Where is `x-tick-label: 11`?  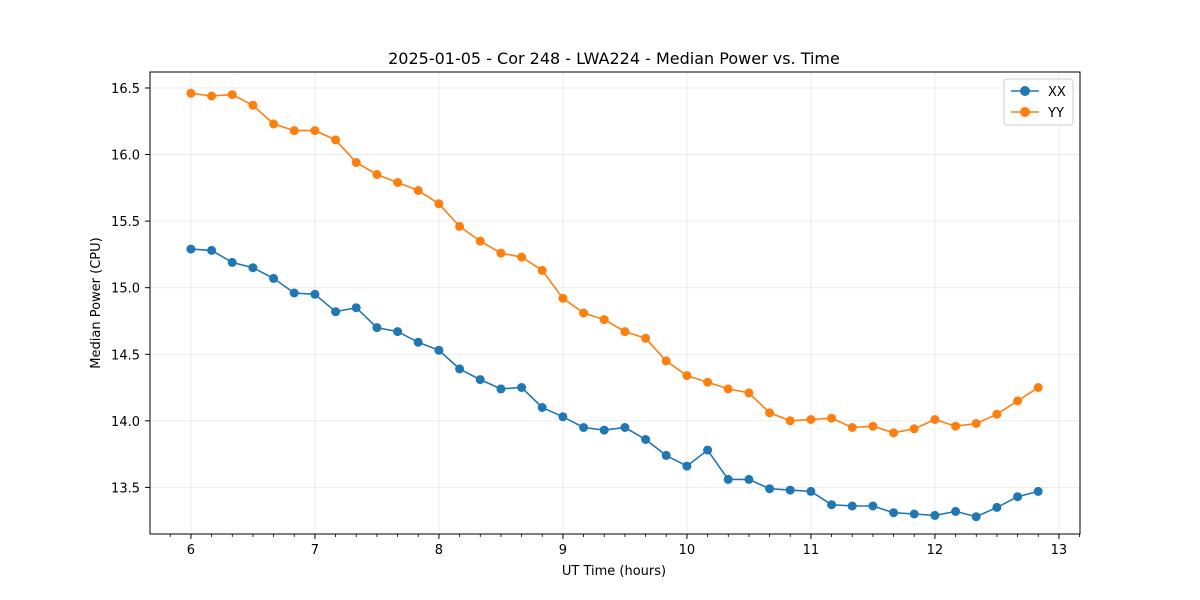 x-tick-label: 11 is located at coordinates (811, 550).